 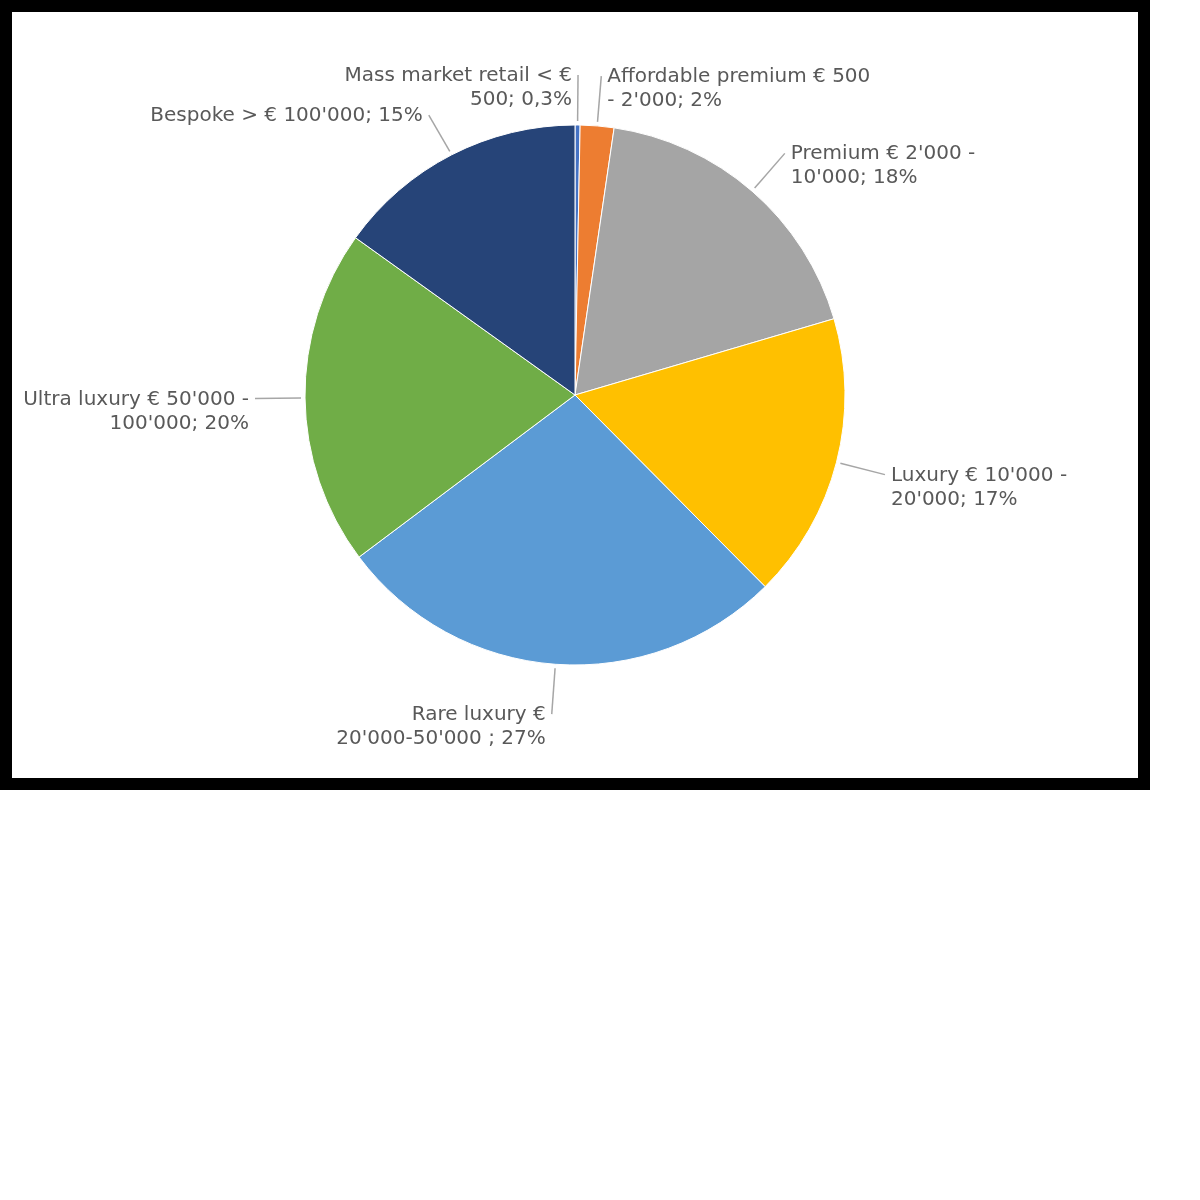 I want to click on slice-label: Affordable premium € 500 - 2'000; 2%, so click(x=739, y=87).